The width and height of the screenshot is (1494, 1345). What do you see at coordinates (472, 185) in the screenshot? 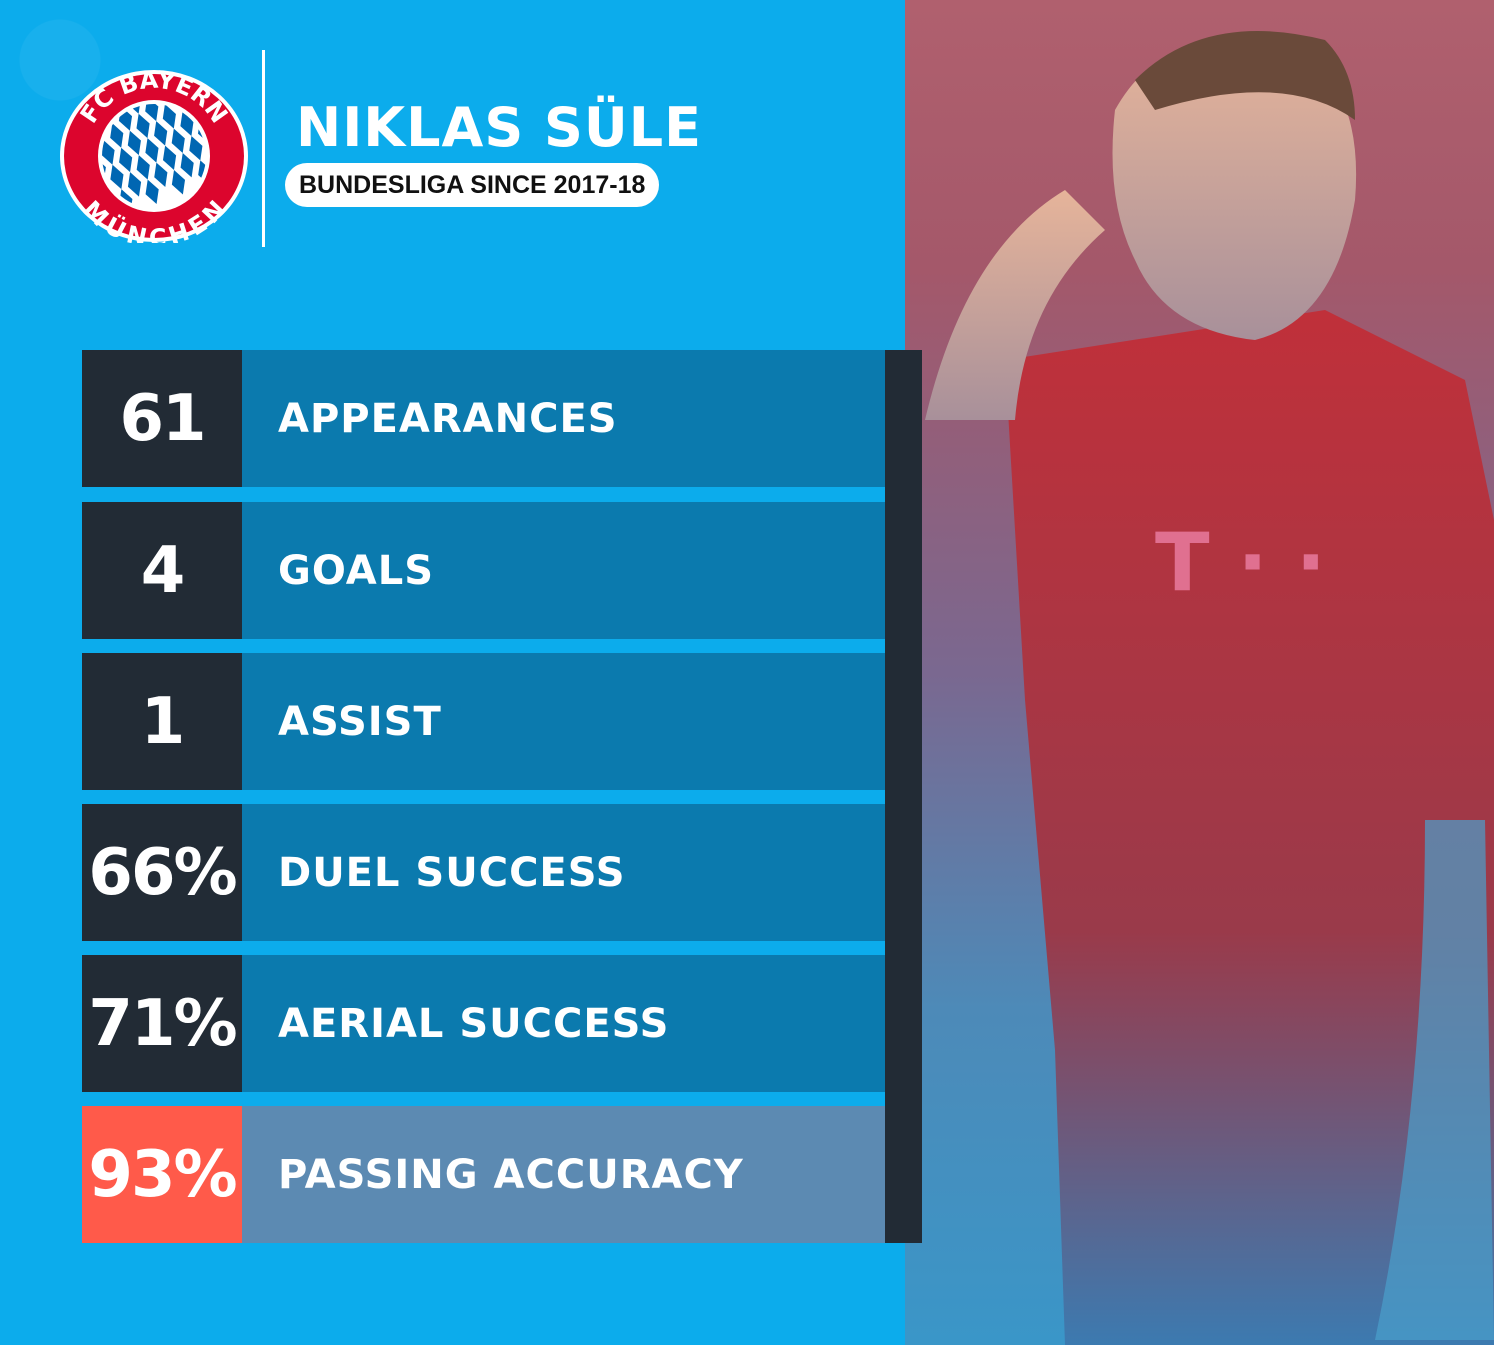
I see `subtitle-badge: BUNDESLIGA SINCE 2017-18` at bounding box center [472, 185].